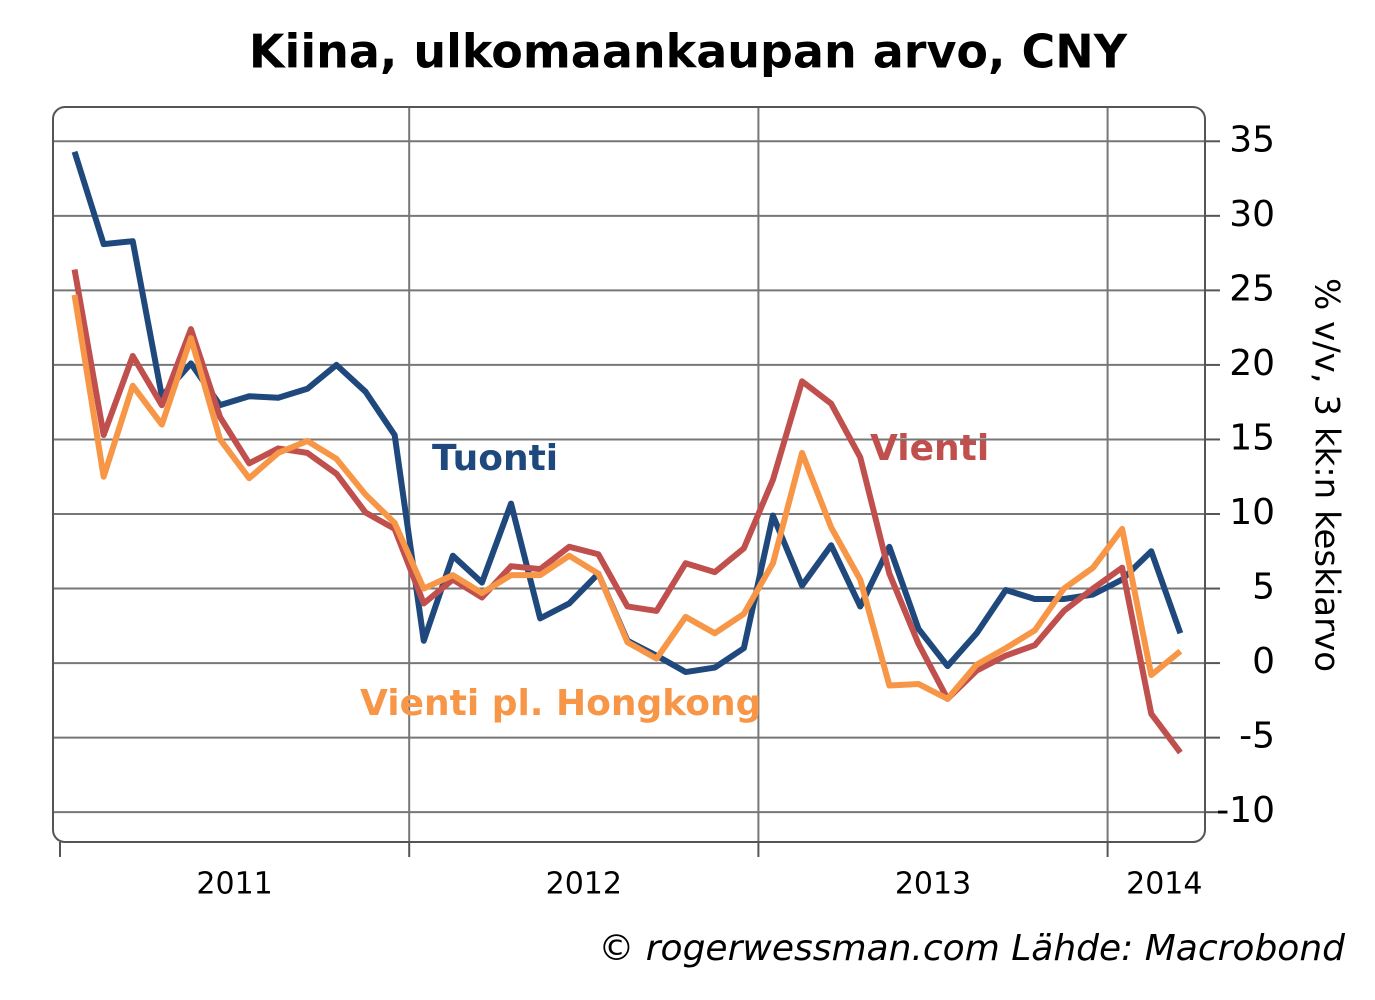 The width and height of the screenshot is (1375, 1000). Describe the element at coordinates (1164, 884) in the screenshot. I see `x-tick-label: 2014` at that location.